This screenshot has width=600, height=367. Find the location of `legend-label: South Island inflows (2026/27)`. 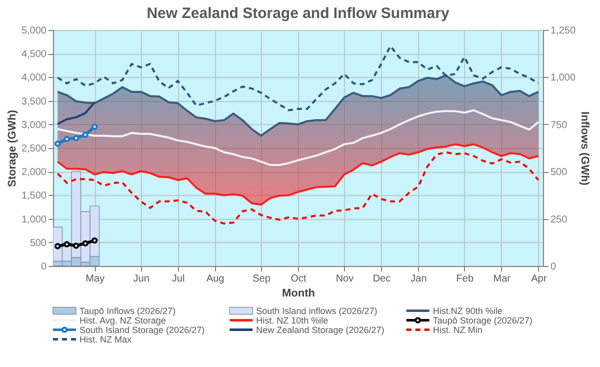

legend-label: South Island inflows (2026/27) is located at coordinates (317, 311).